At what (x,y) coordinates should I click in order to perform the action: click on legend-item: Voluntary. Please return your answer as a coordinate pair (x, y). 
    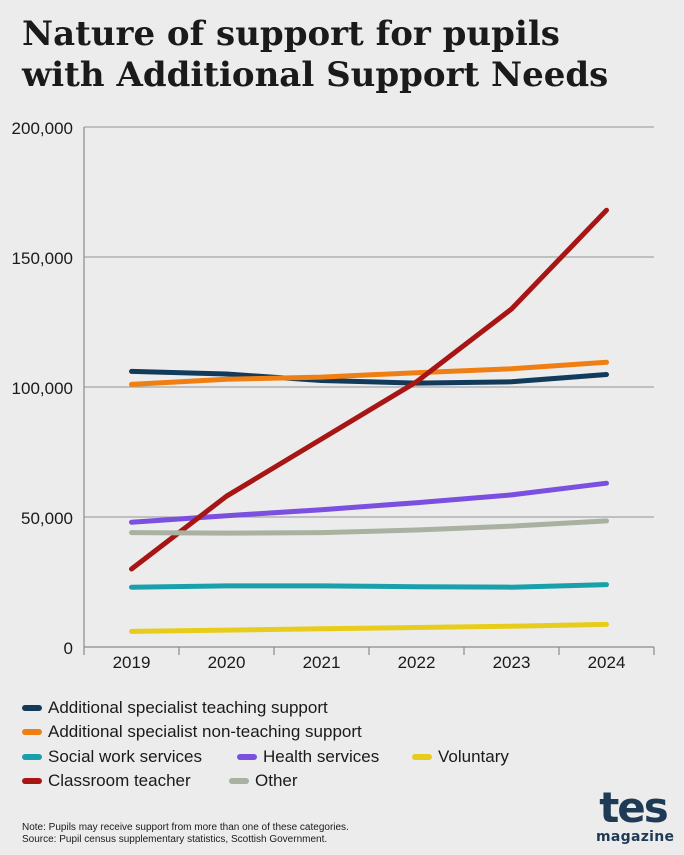
    Looking at the image, I should click on (460, 757).